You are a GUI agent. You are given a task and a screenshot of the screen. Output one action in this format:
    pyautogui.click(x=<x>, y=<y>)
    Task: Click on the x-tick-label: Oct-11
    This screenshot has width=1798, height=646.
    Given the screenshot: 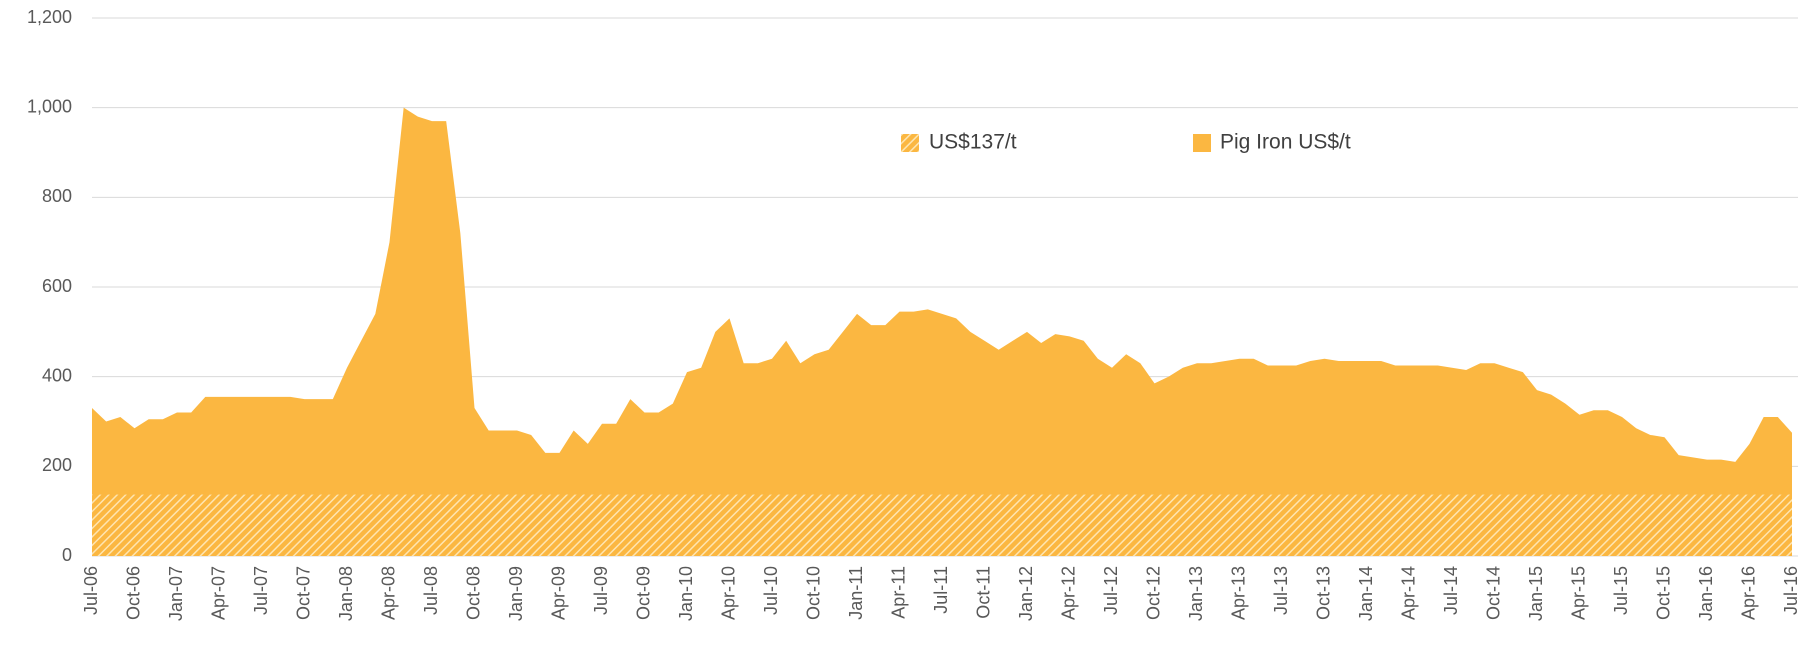 What is the action you would take?
    pyautogui.click(x=983, y=592)
    